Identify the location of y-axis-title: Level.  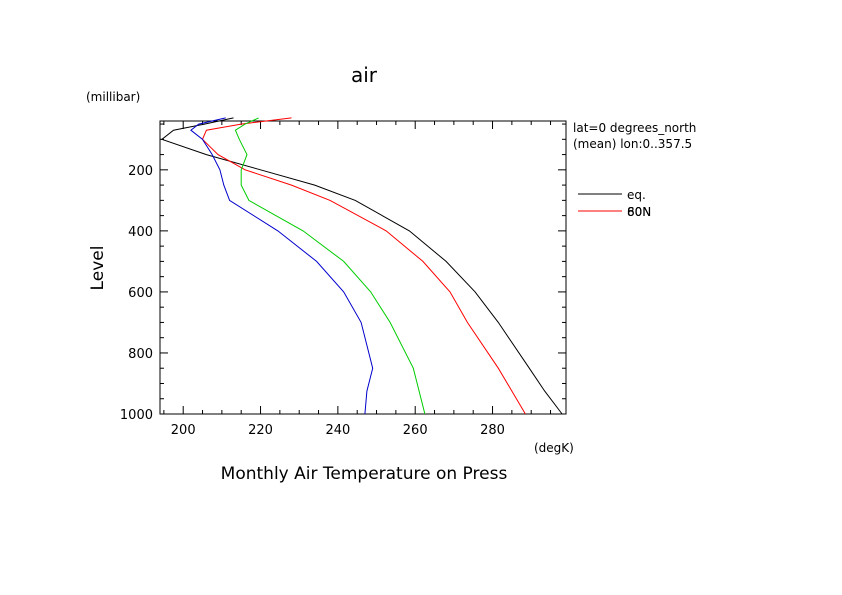
(98, 268).